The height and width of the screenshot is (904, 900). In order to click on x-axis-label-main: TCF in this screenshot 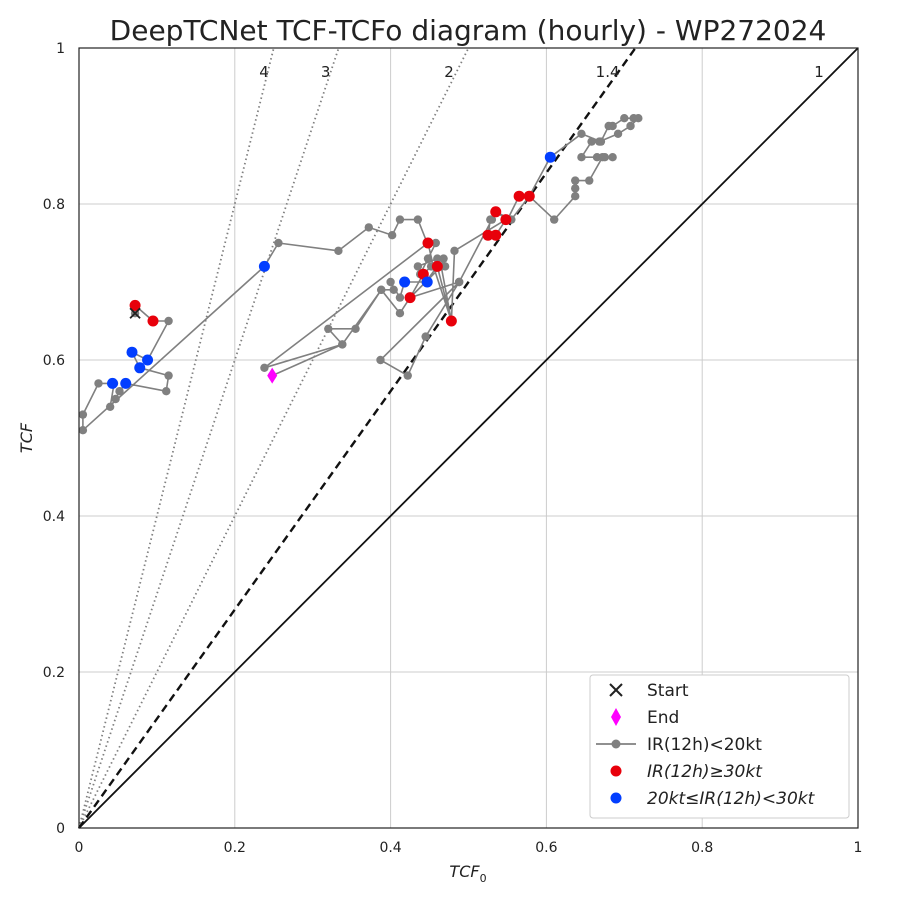, I will do `click(464, 871)`.